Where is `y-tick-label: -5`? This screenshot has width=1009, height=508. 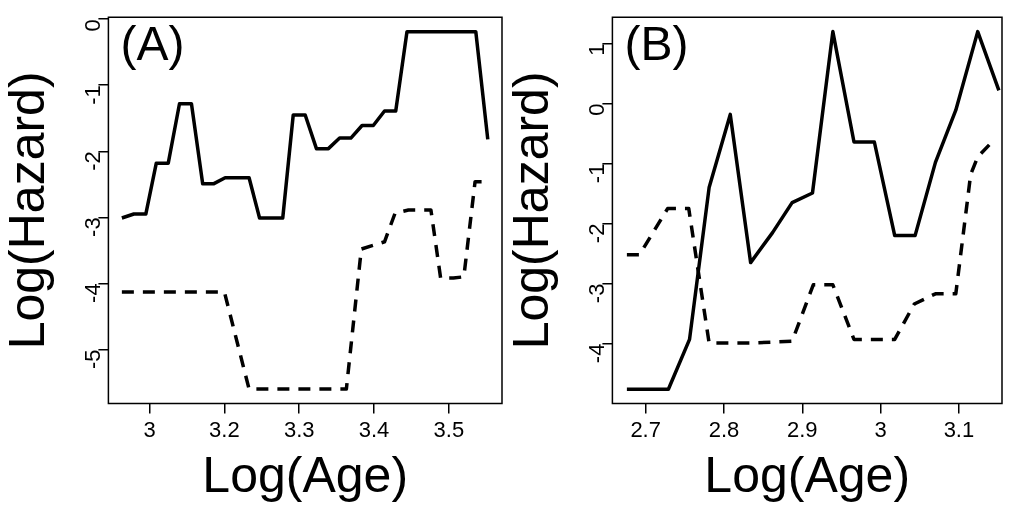 y-tick-label: -5 is located at coordinates (93, 359).